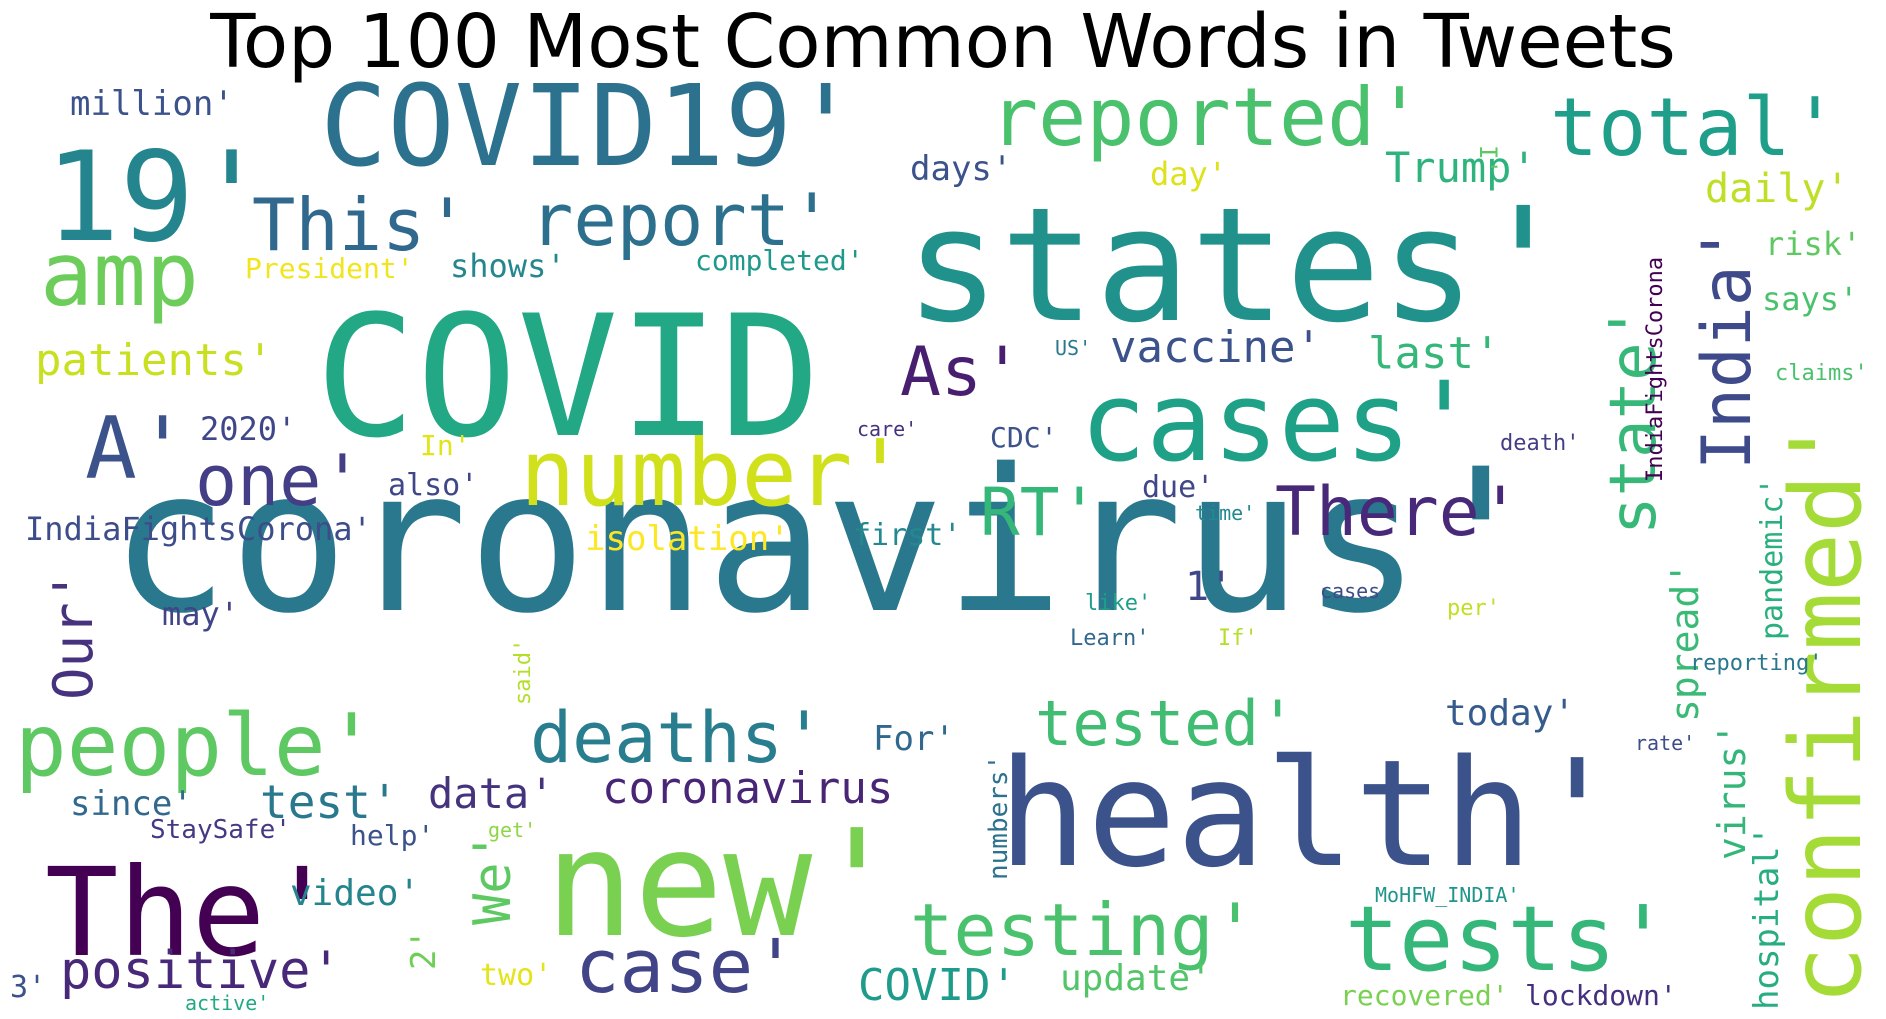 The image size is (1886, 1019). What do you see at coordinates (1136, 978) in the screenshot?
I see `word-update-42: update'` at bounding box center [1136, 978].